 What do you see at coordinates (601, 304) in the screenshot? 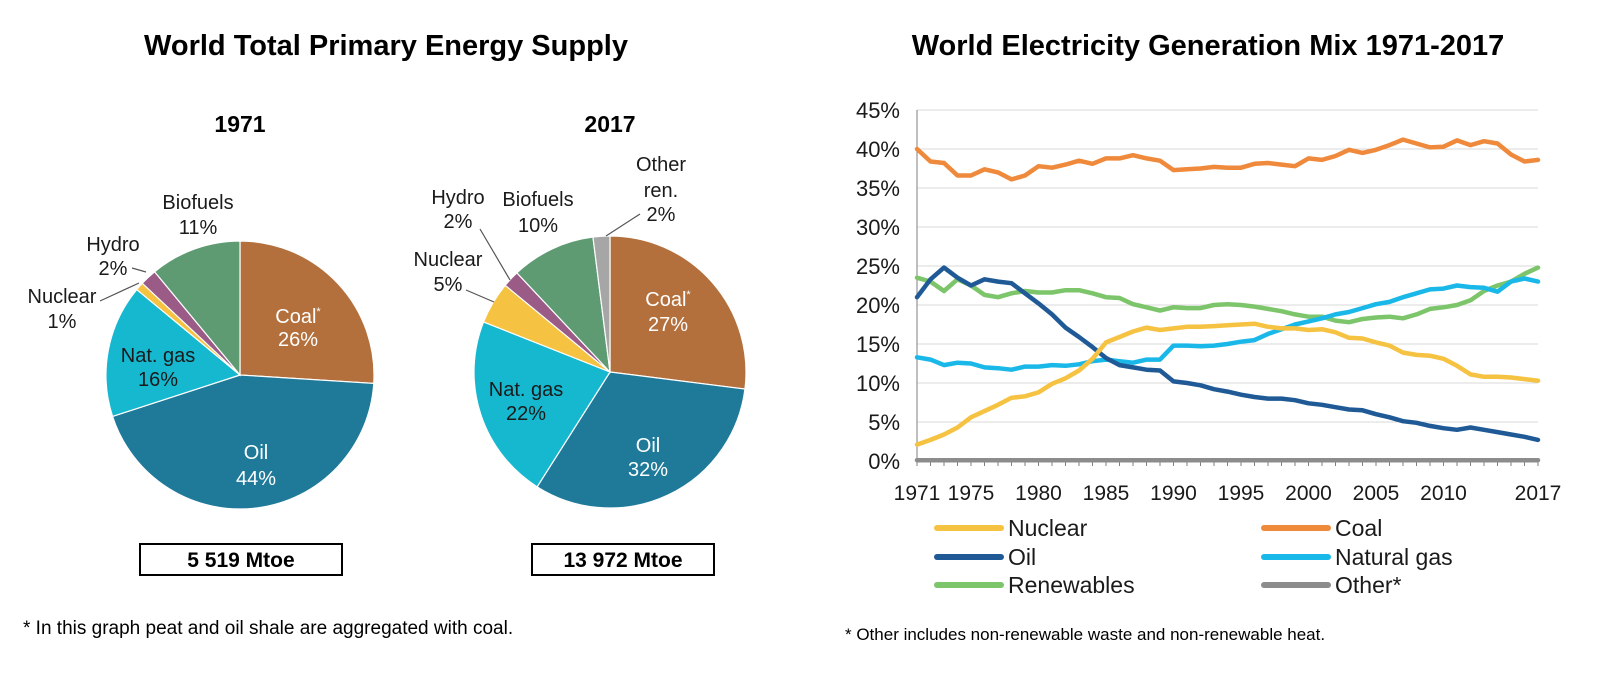
I see `pie-slice-other-ren` at bounding box center [601, 304].